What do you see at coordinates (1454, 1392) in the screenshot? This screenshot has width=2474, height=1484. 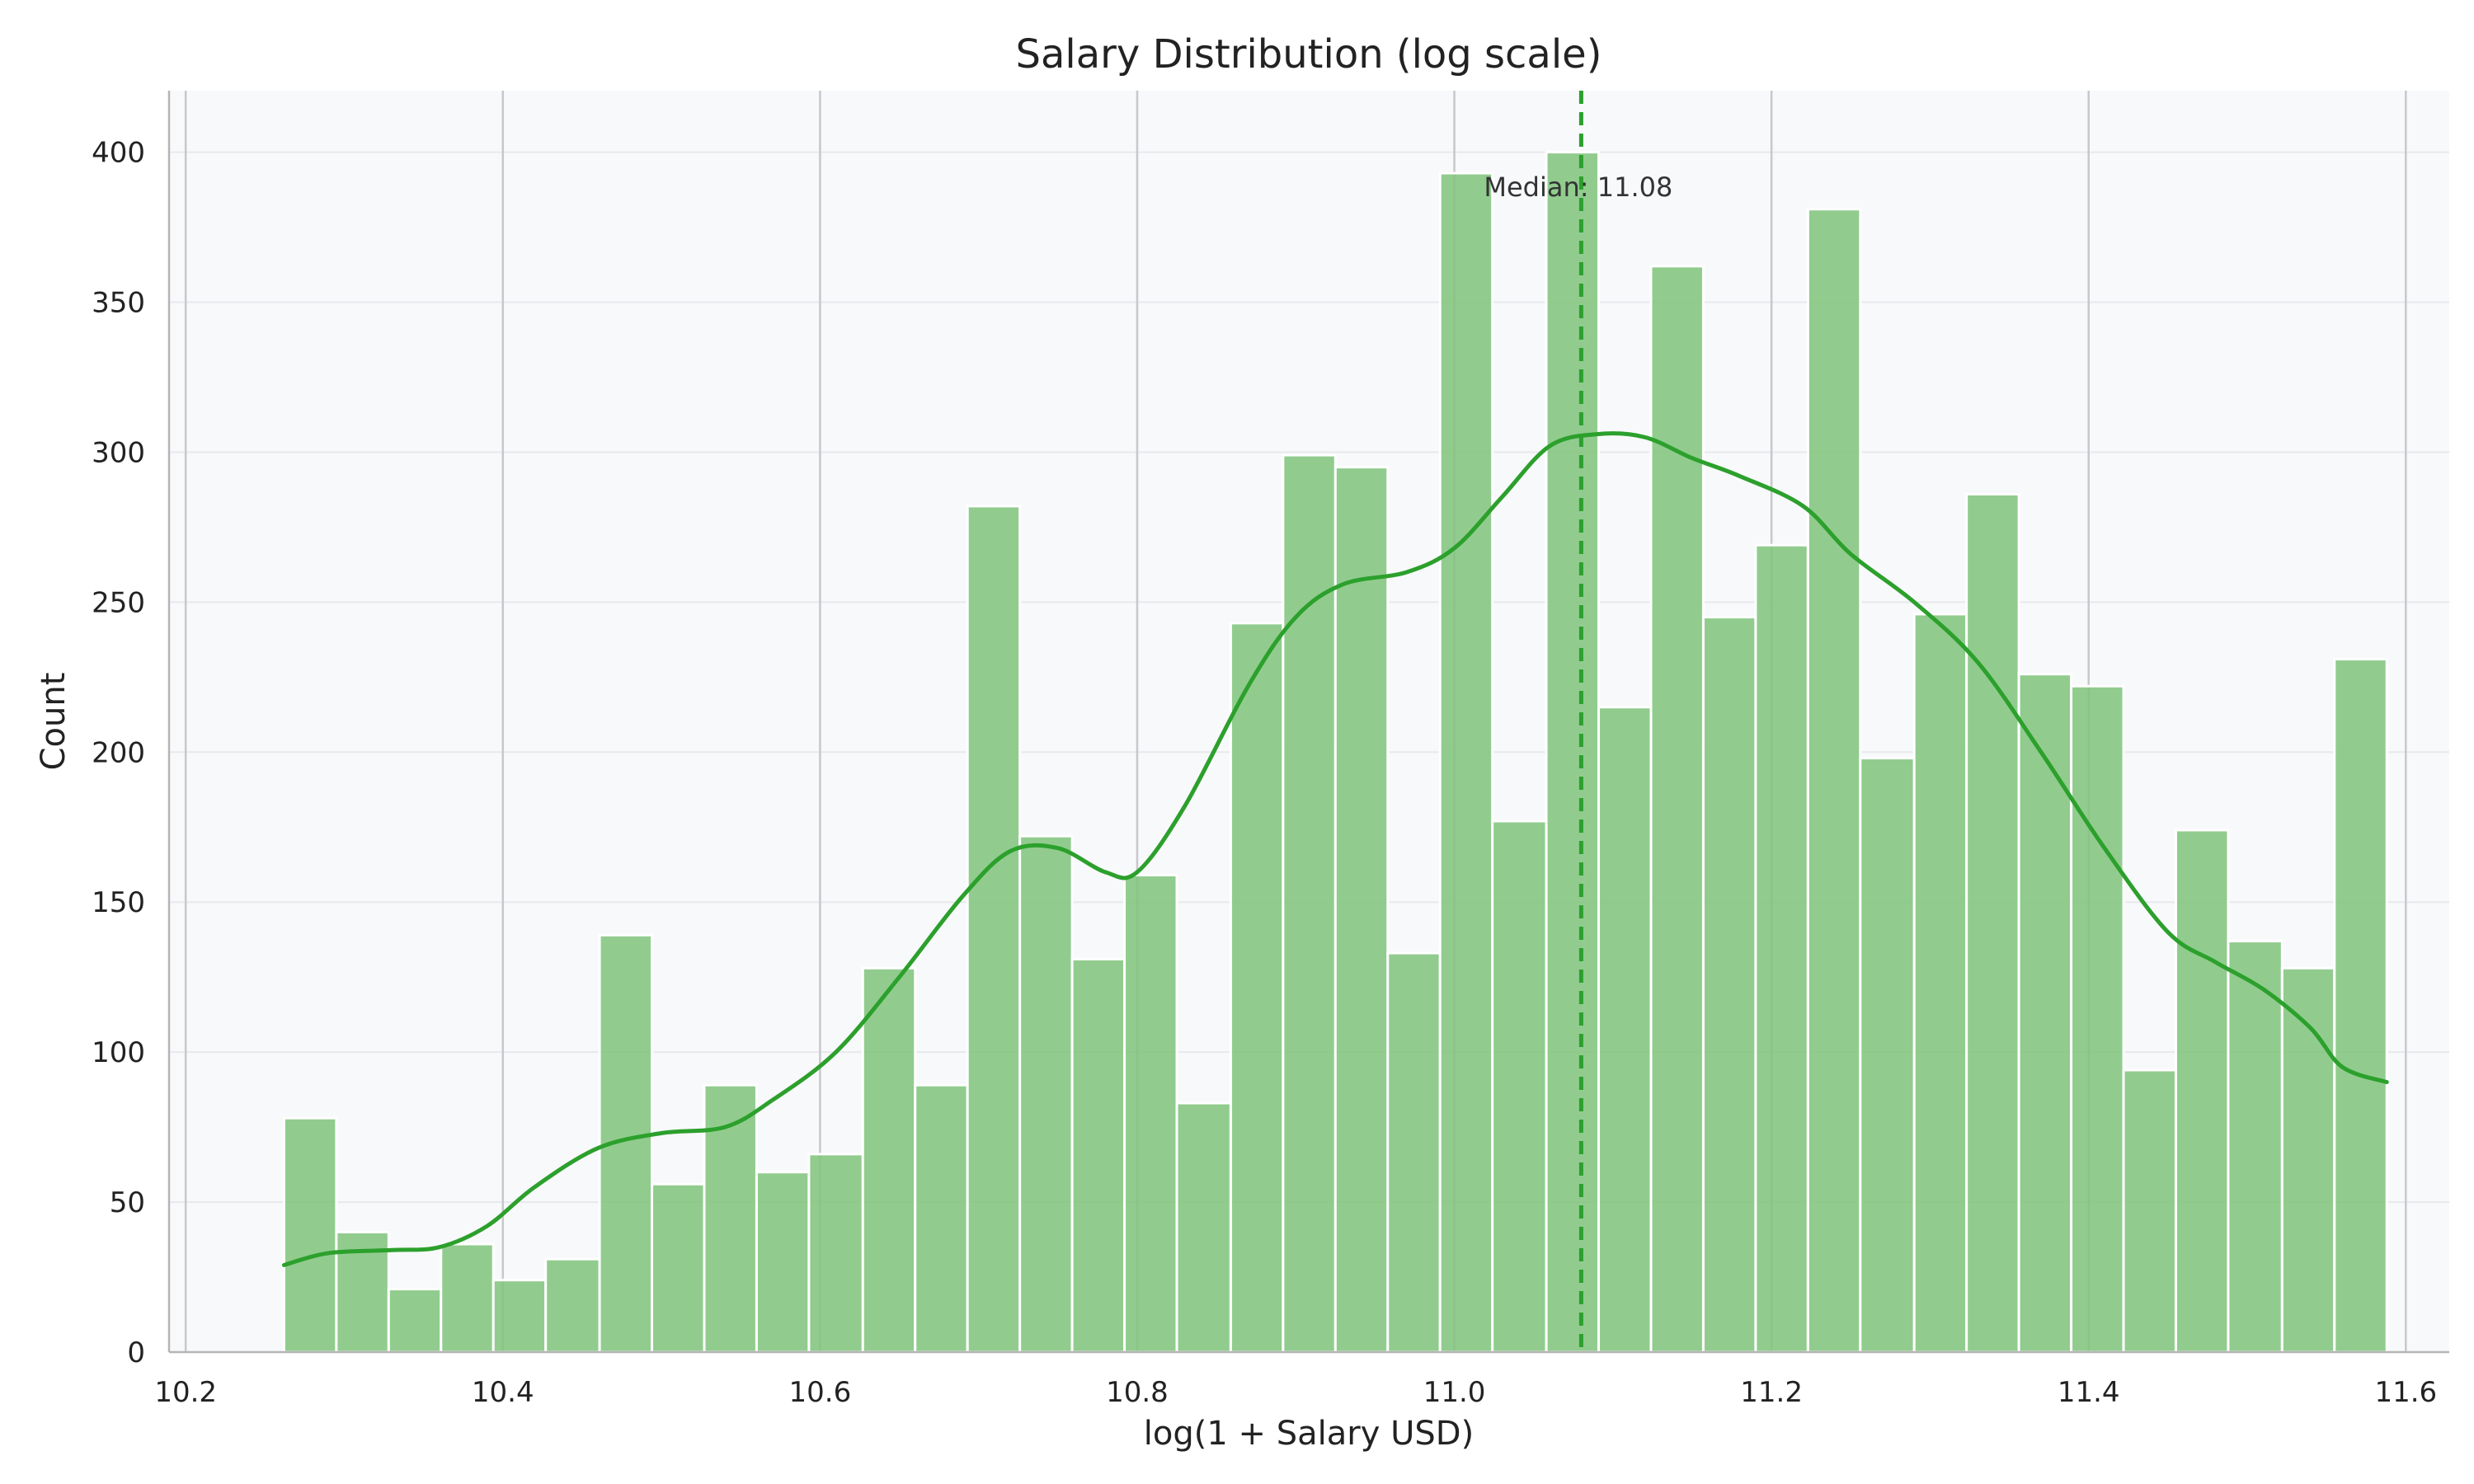 I see `x-tick-label: 11.0` at bounding box center [1454, 1392].